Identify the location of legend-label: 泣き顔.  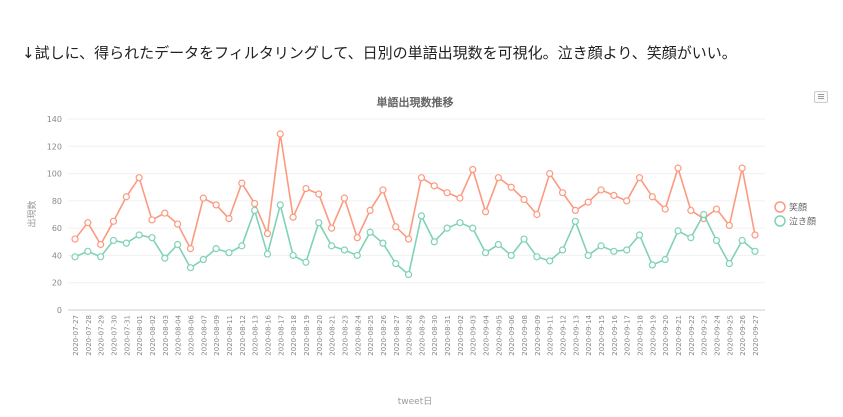
(802, 222).